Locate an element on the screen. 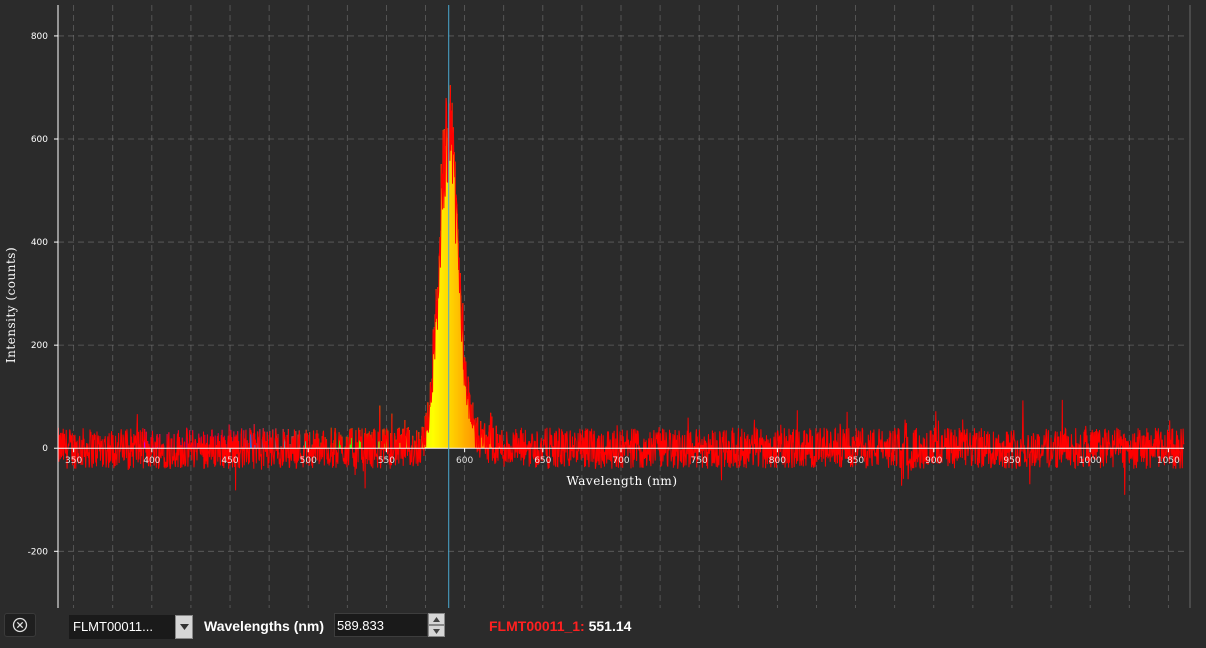 This screenshot has width=1206, height=648. x-tick-label: 350 is located at coordinates (73, 461).